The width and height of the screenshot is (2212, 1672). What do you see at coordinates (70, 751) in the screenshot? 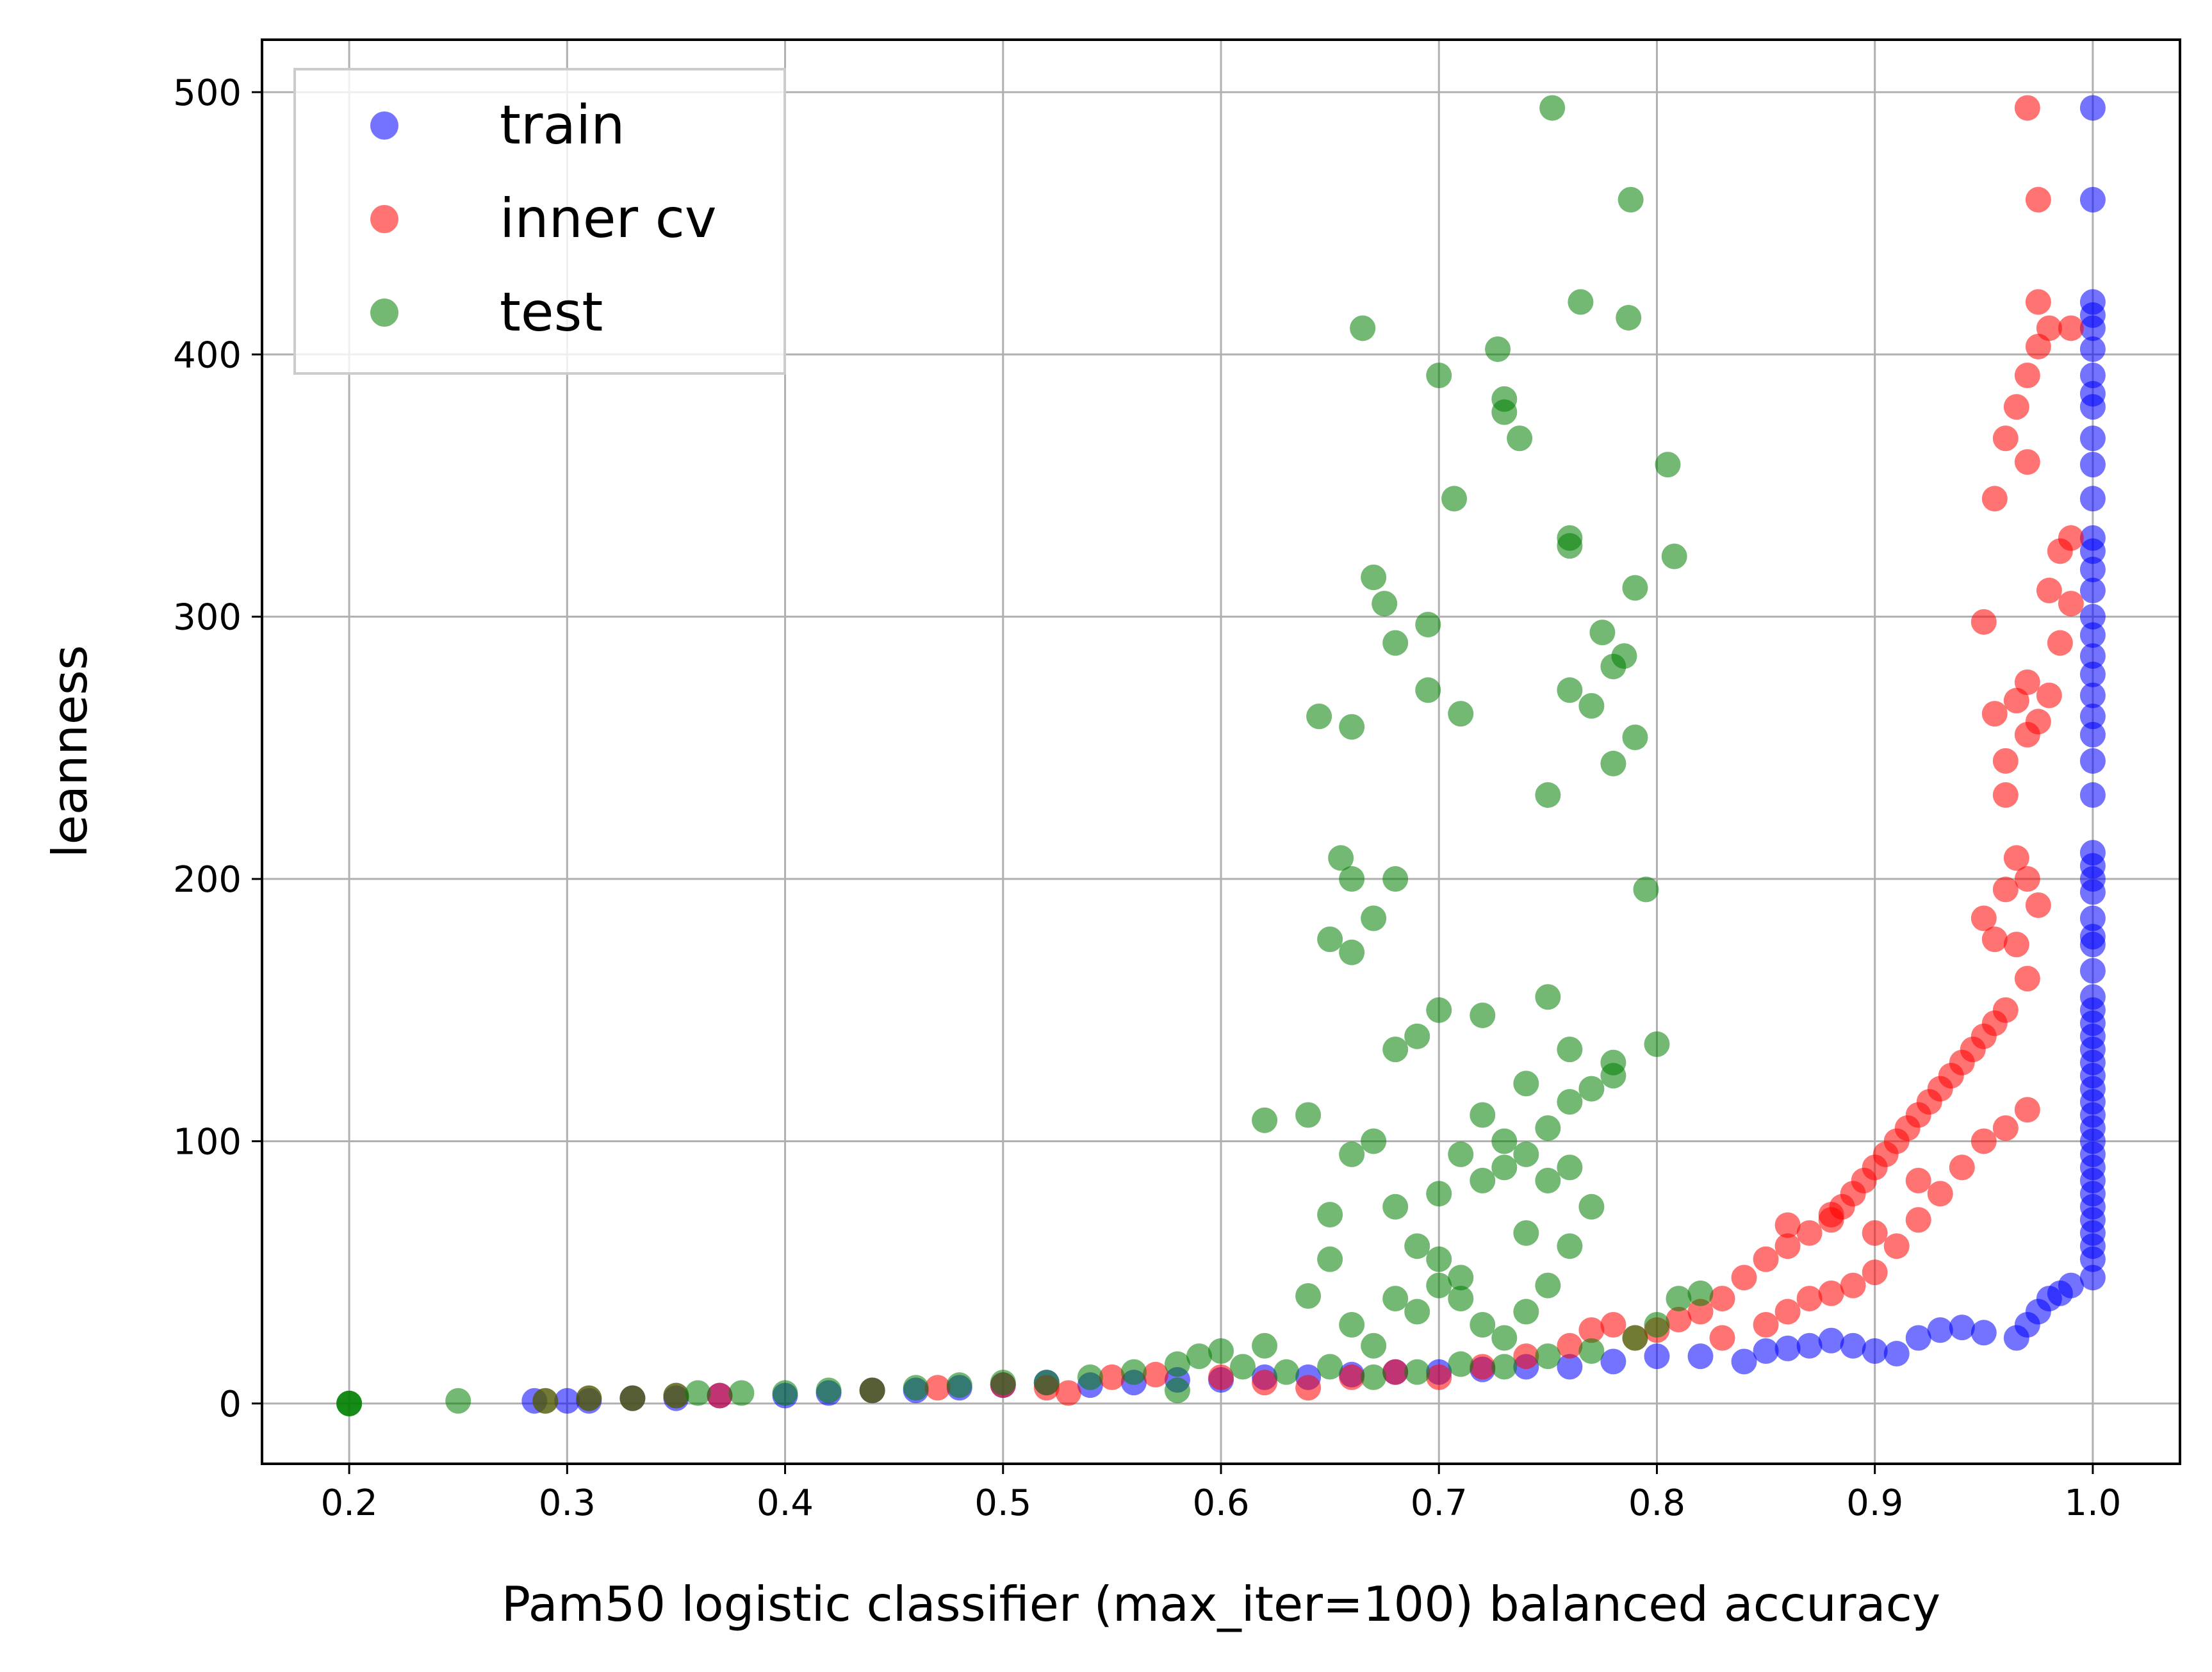
I see `y-axis-label: leanness` at bounding box center [70, 751].